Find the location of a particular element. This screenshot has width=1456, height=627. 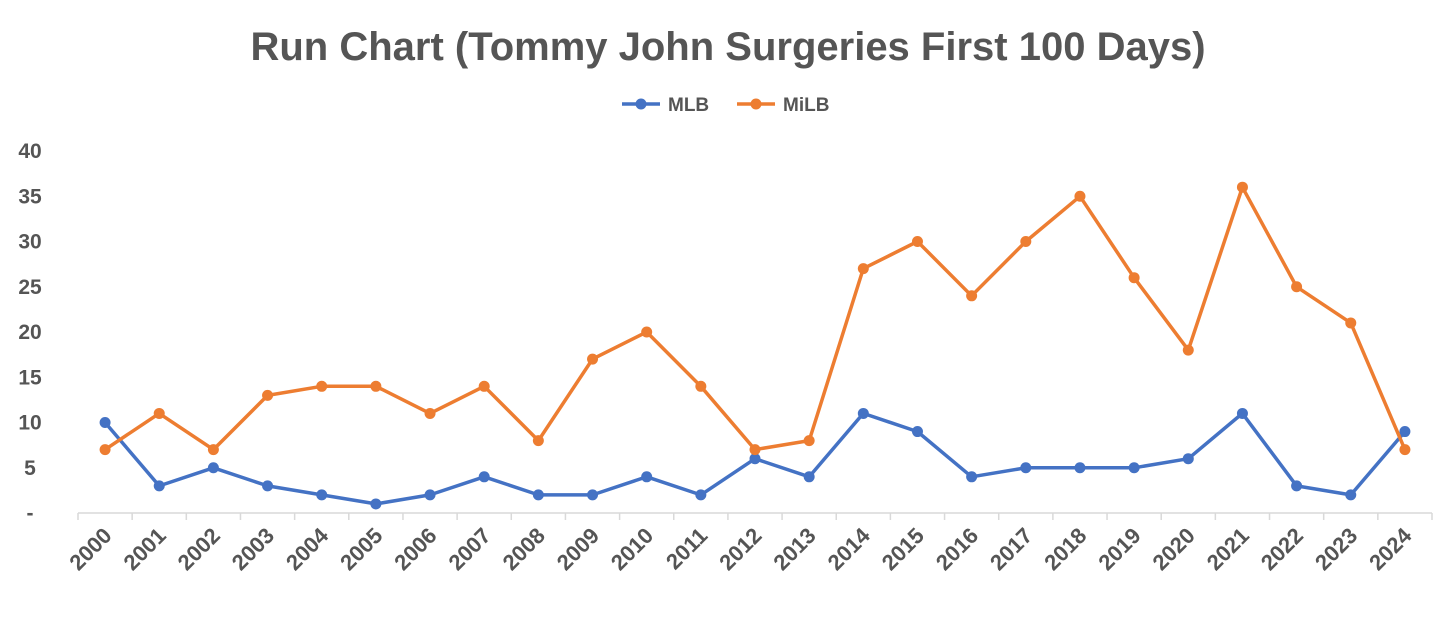

x-tick-label-2024: 2024 is located at coordinates (1390, 548).